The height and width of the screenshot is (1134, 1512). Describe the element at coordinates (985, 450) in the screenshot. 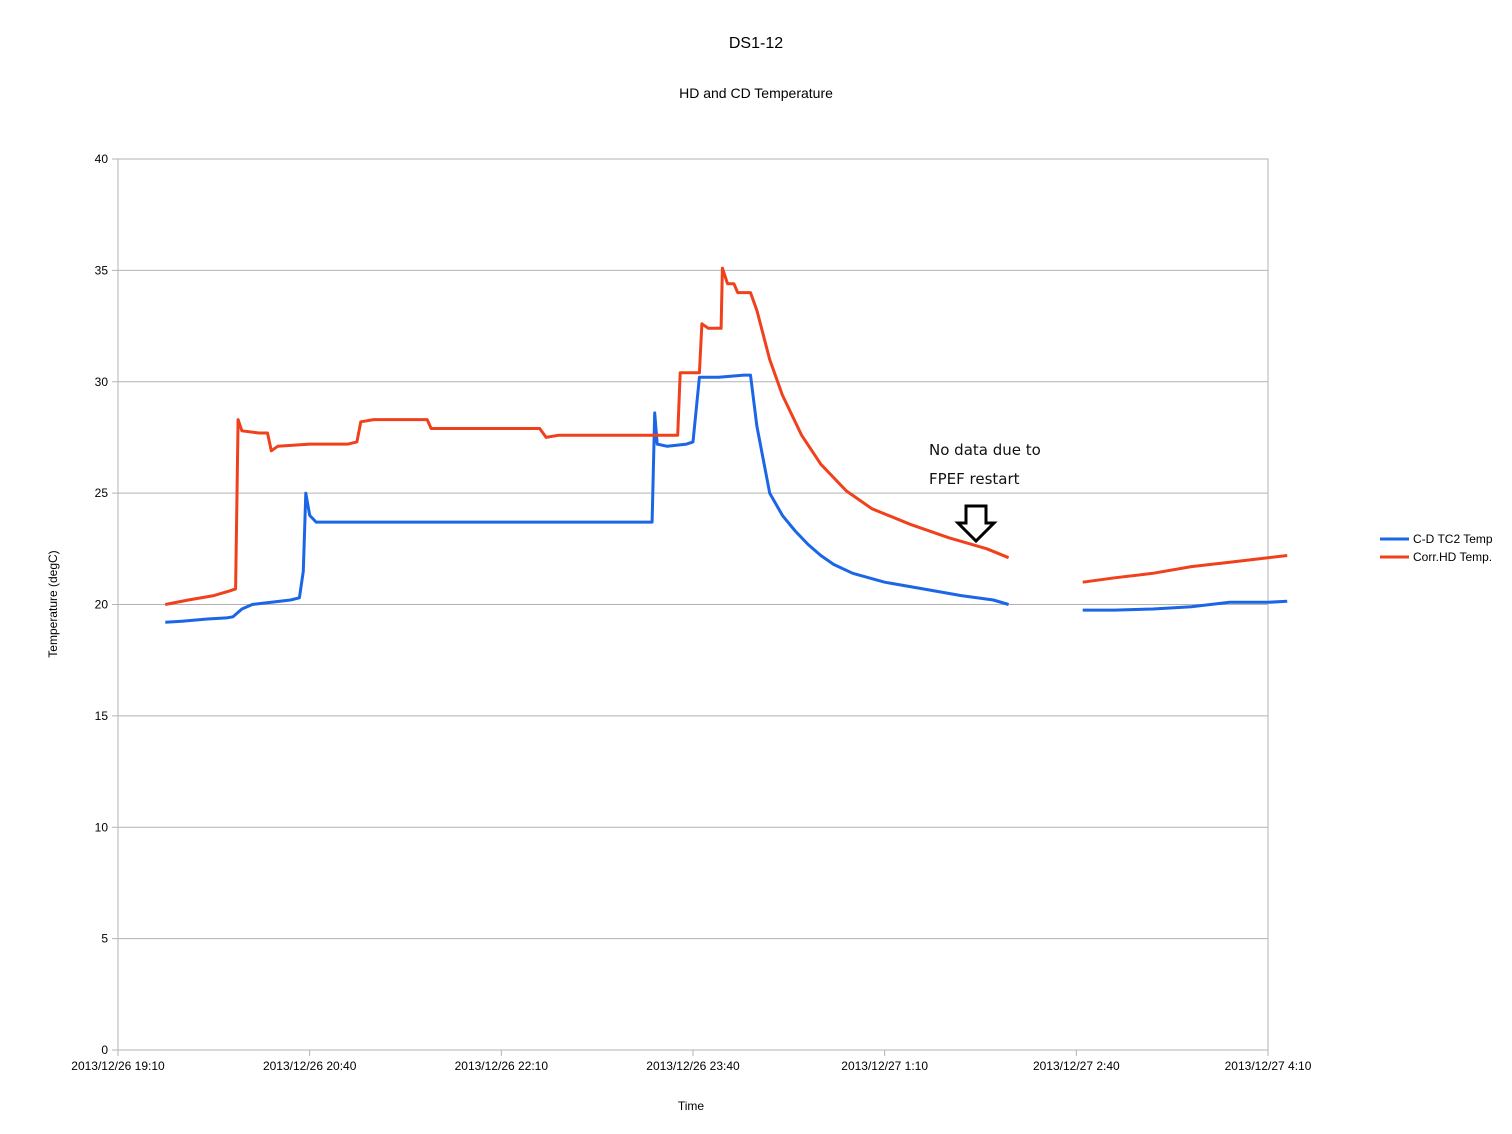

I see `annotation-line-1: No data due to` at that location.